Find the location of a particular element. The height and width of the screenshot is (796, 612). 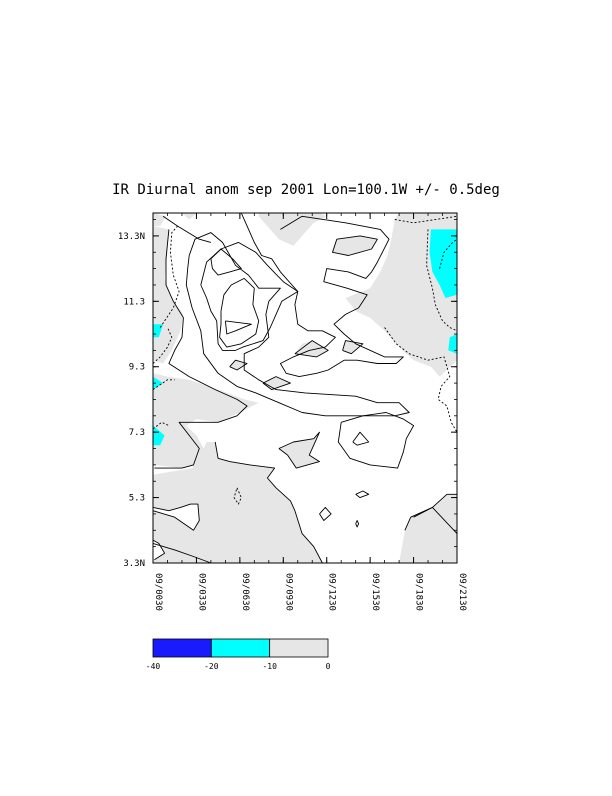

x-tick-label: 09/2130 is located at coordinates (462, 592).